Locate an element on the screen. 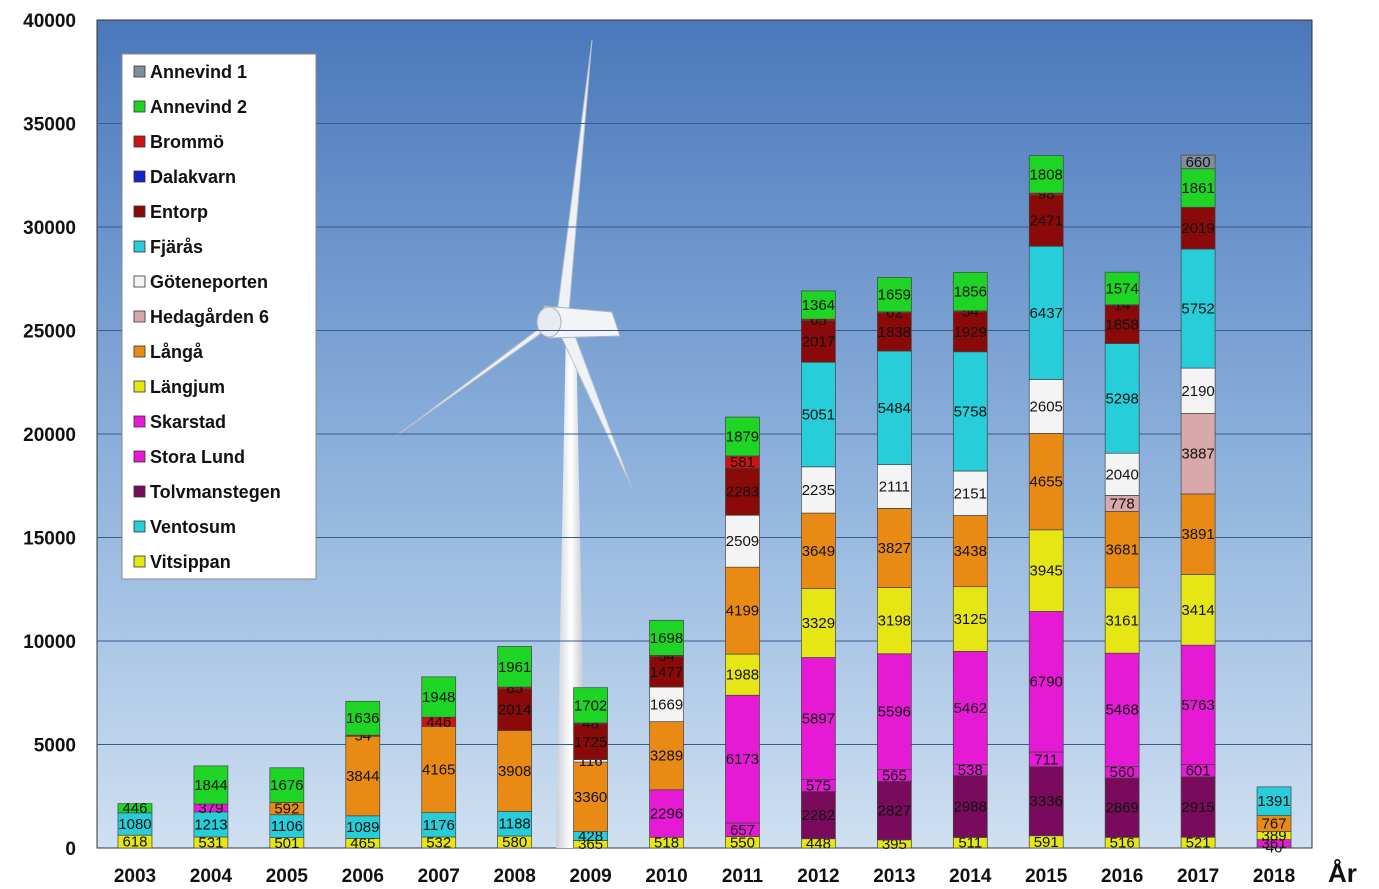  legend-label: Stora Lund is located at coordinates (197, 457).